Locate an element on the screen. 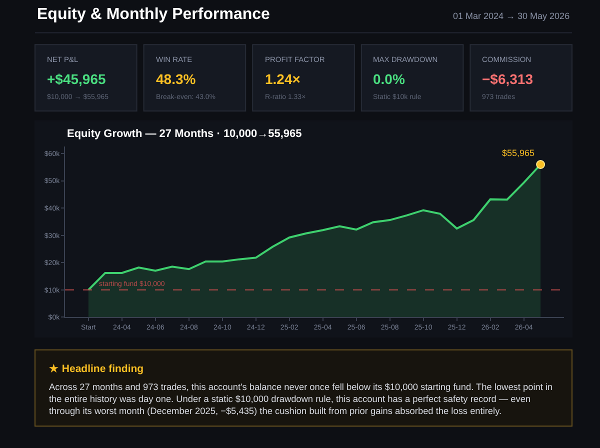 This screenshot has width=600, height=448. data-label: $55,965 is located at coordinates (518, 153).